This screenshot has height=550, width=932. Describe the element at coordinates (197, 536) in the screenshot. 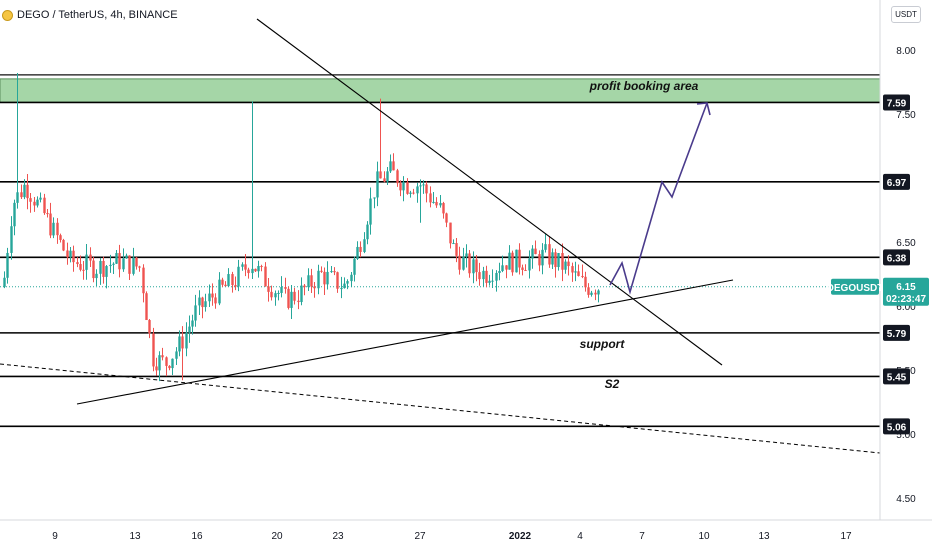

I see `x-tick-label: 16` at that location.